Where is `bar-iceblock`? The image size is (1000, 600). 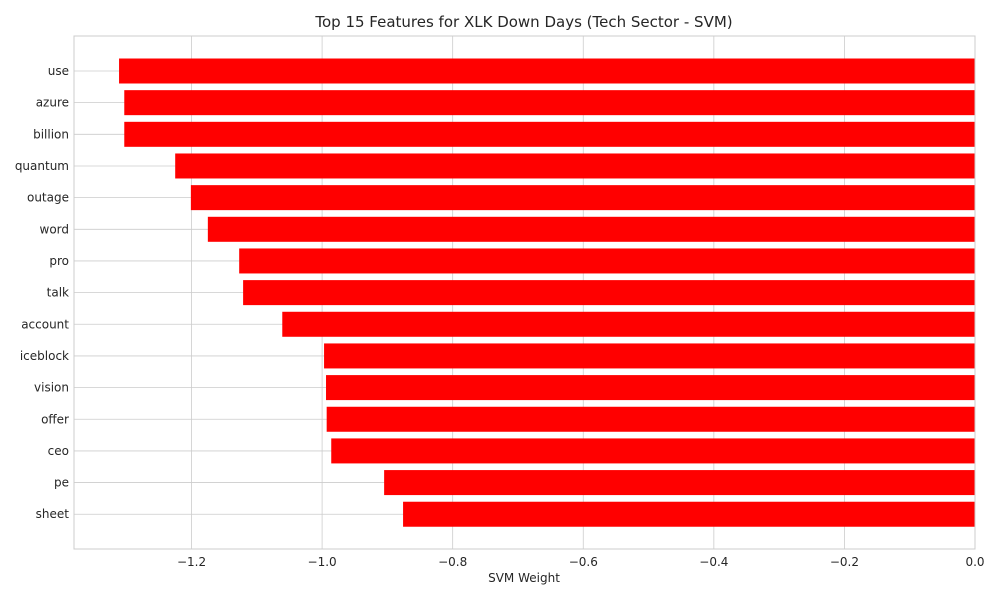 bar-iceblock is located at coordinates (649, 356).